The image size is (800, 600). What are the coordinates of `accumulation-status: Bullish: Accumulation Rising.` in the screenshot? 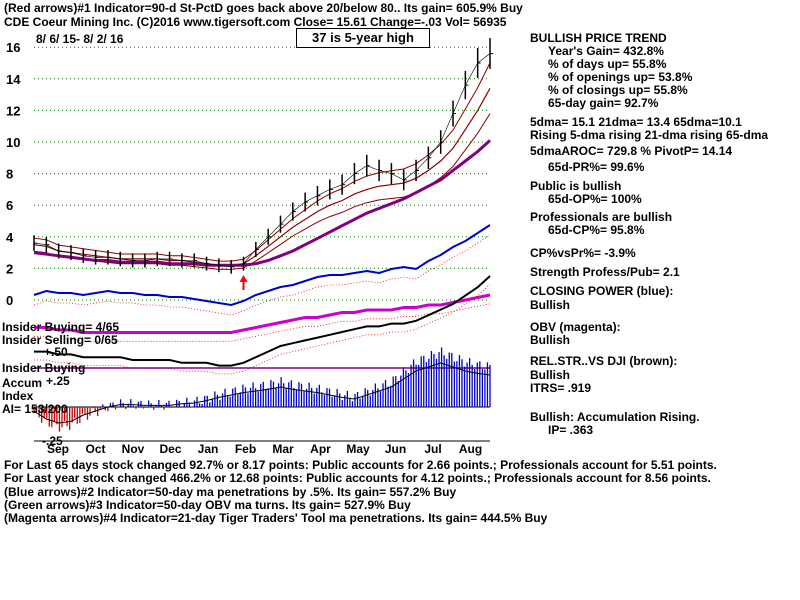 It's located at (615, 417).